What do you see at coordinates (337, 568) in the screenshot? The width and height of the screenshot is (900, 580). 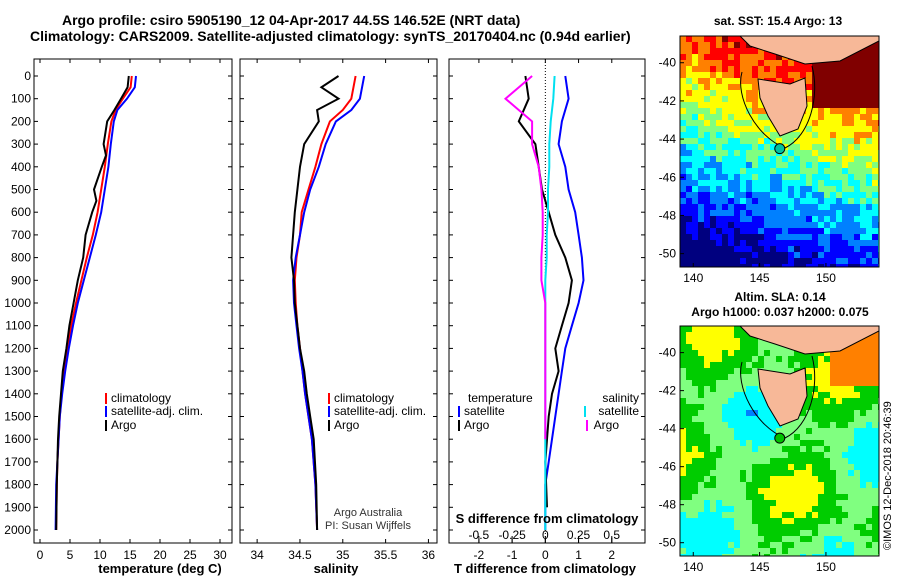 I see `salinity-axis-label: salinity` at bounding box center [337, 568].